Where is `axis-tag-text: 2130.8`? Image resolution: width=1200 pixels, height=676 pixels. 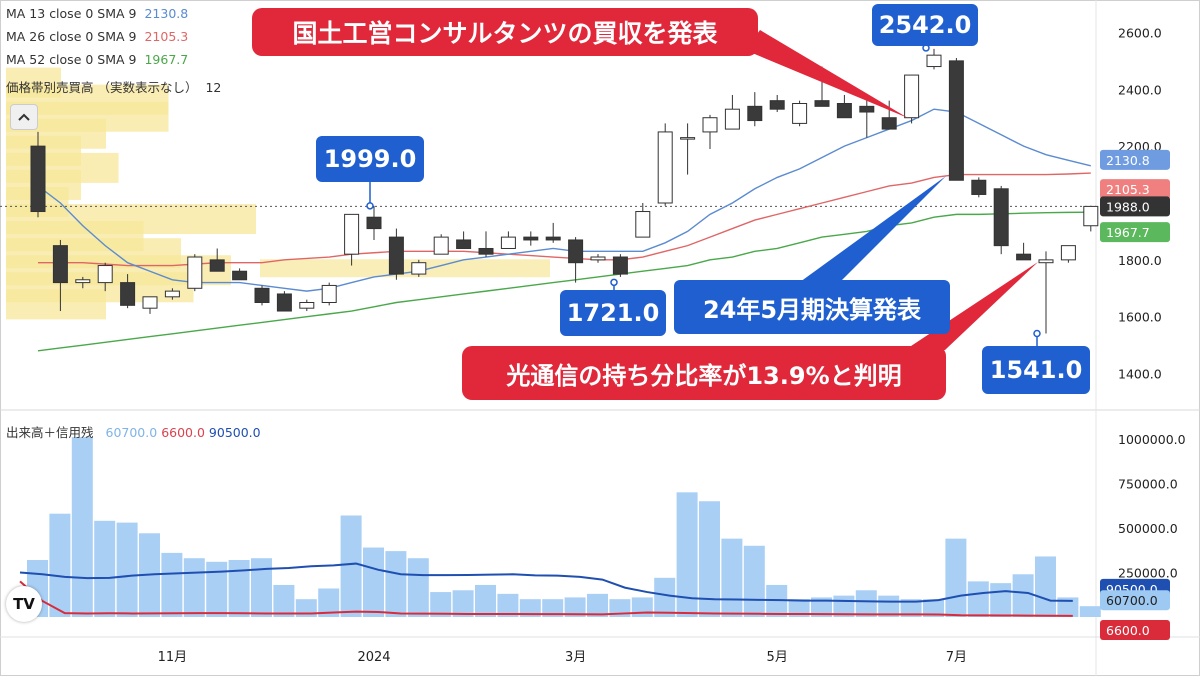
axis-tag-text: 2130.8 is located at coordinates (1128, 160).